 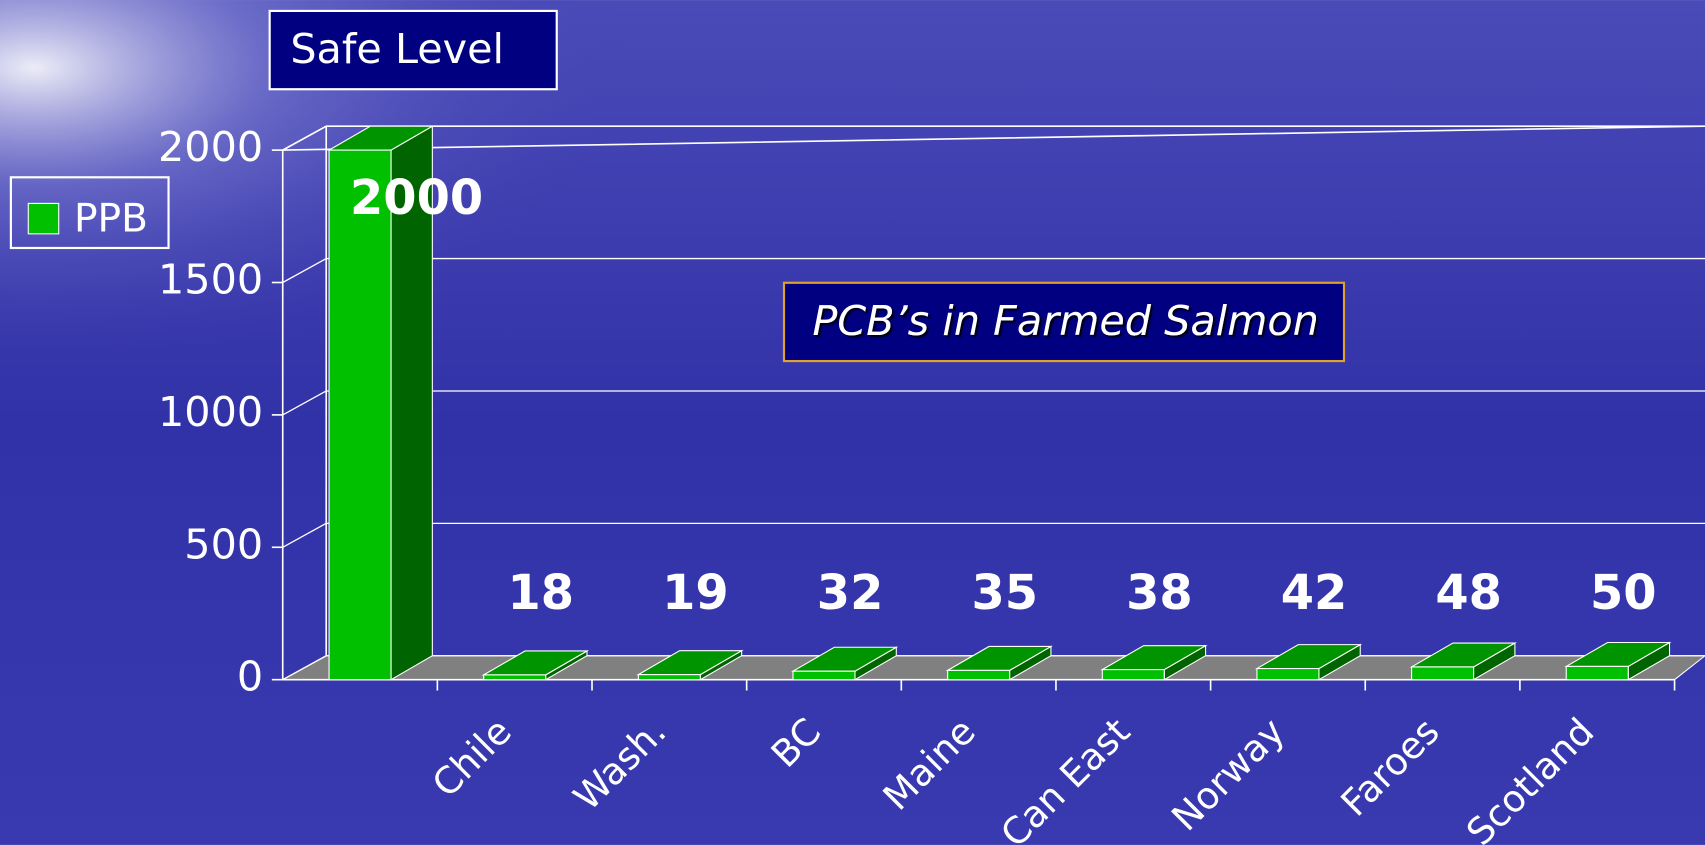 What do you see at coordinates (397, 49) in the screenshot?
I see `annotation: Safe Level` at bounding box center [397, 49].